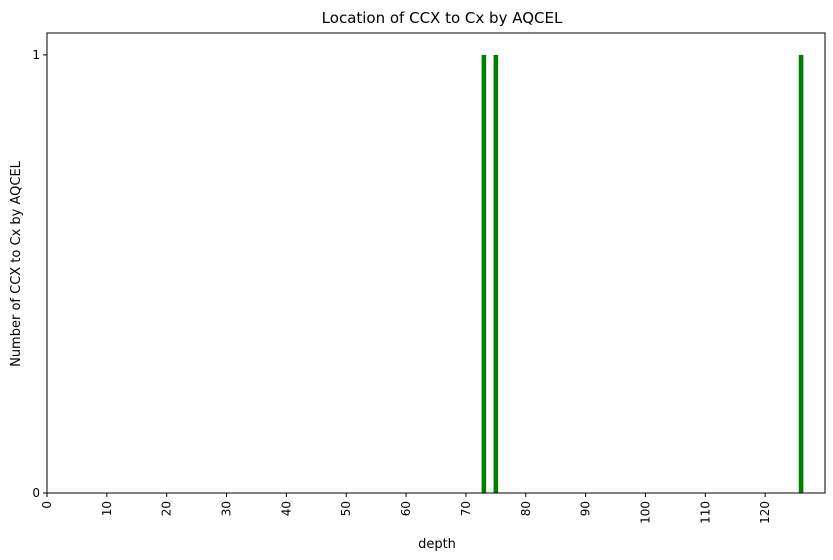 The height and width of the screenshot is (560, 833). What do you see at coordinates (442, 18) in the screenshot?
I see `chart-title: Location of CCX to Cx by AQCEL` at bounding box center [442, 18].